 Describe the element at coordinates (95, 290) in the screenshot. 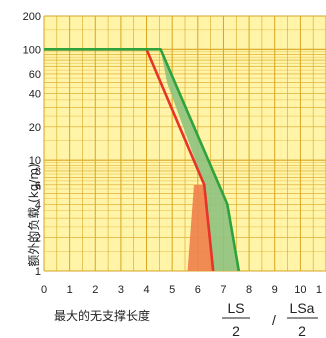

I see `x-tick-label: 2` at that location.